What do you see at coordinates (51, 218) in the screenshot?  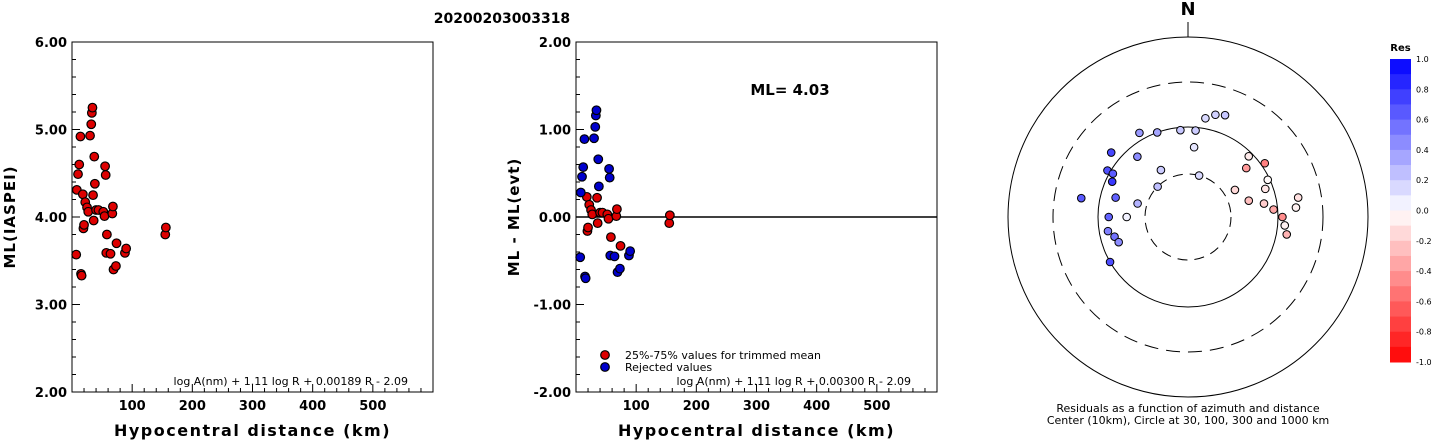 I see `y-tick-label: 4.00` at bounding box center [51, 218].